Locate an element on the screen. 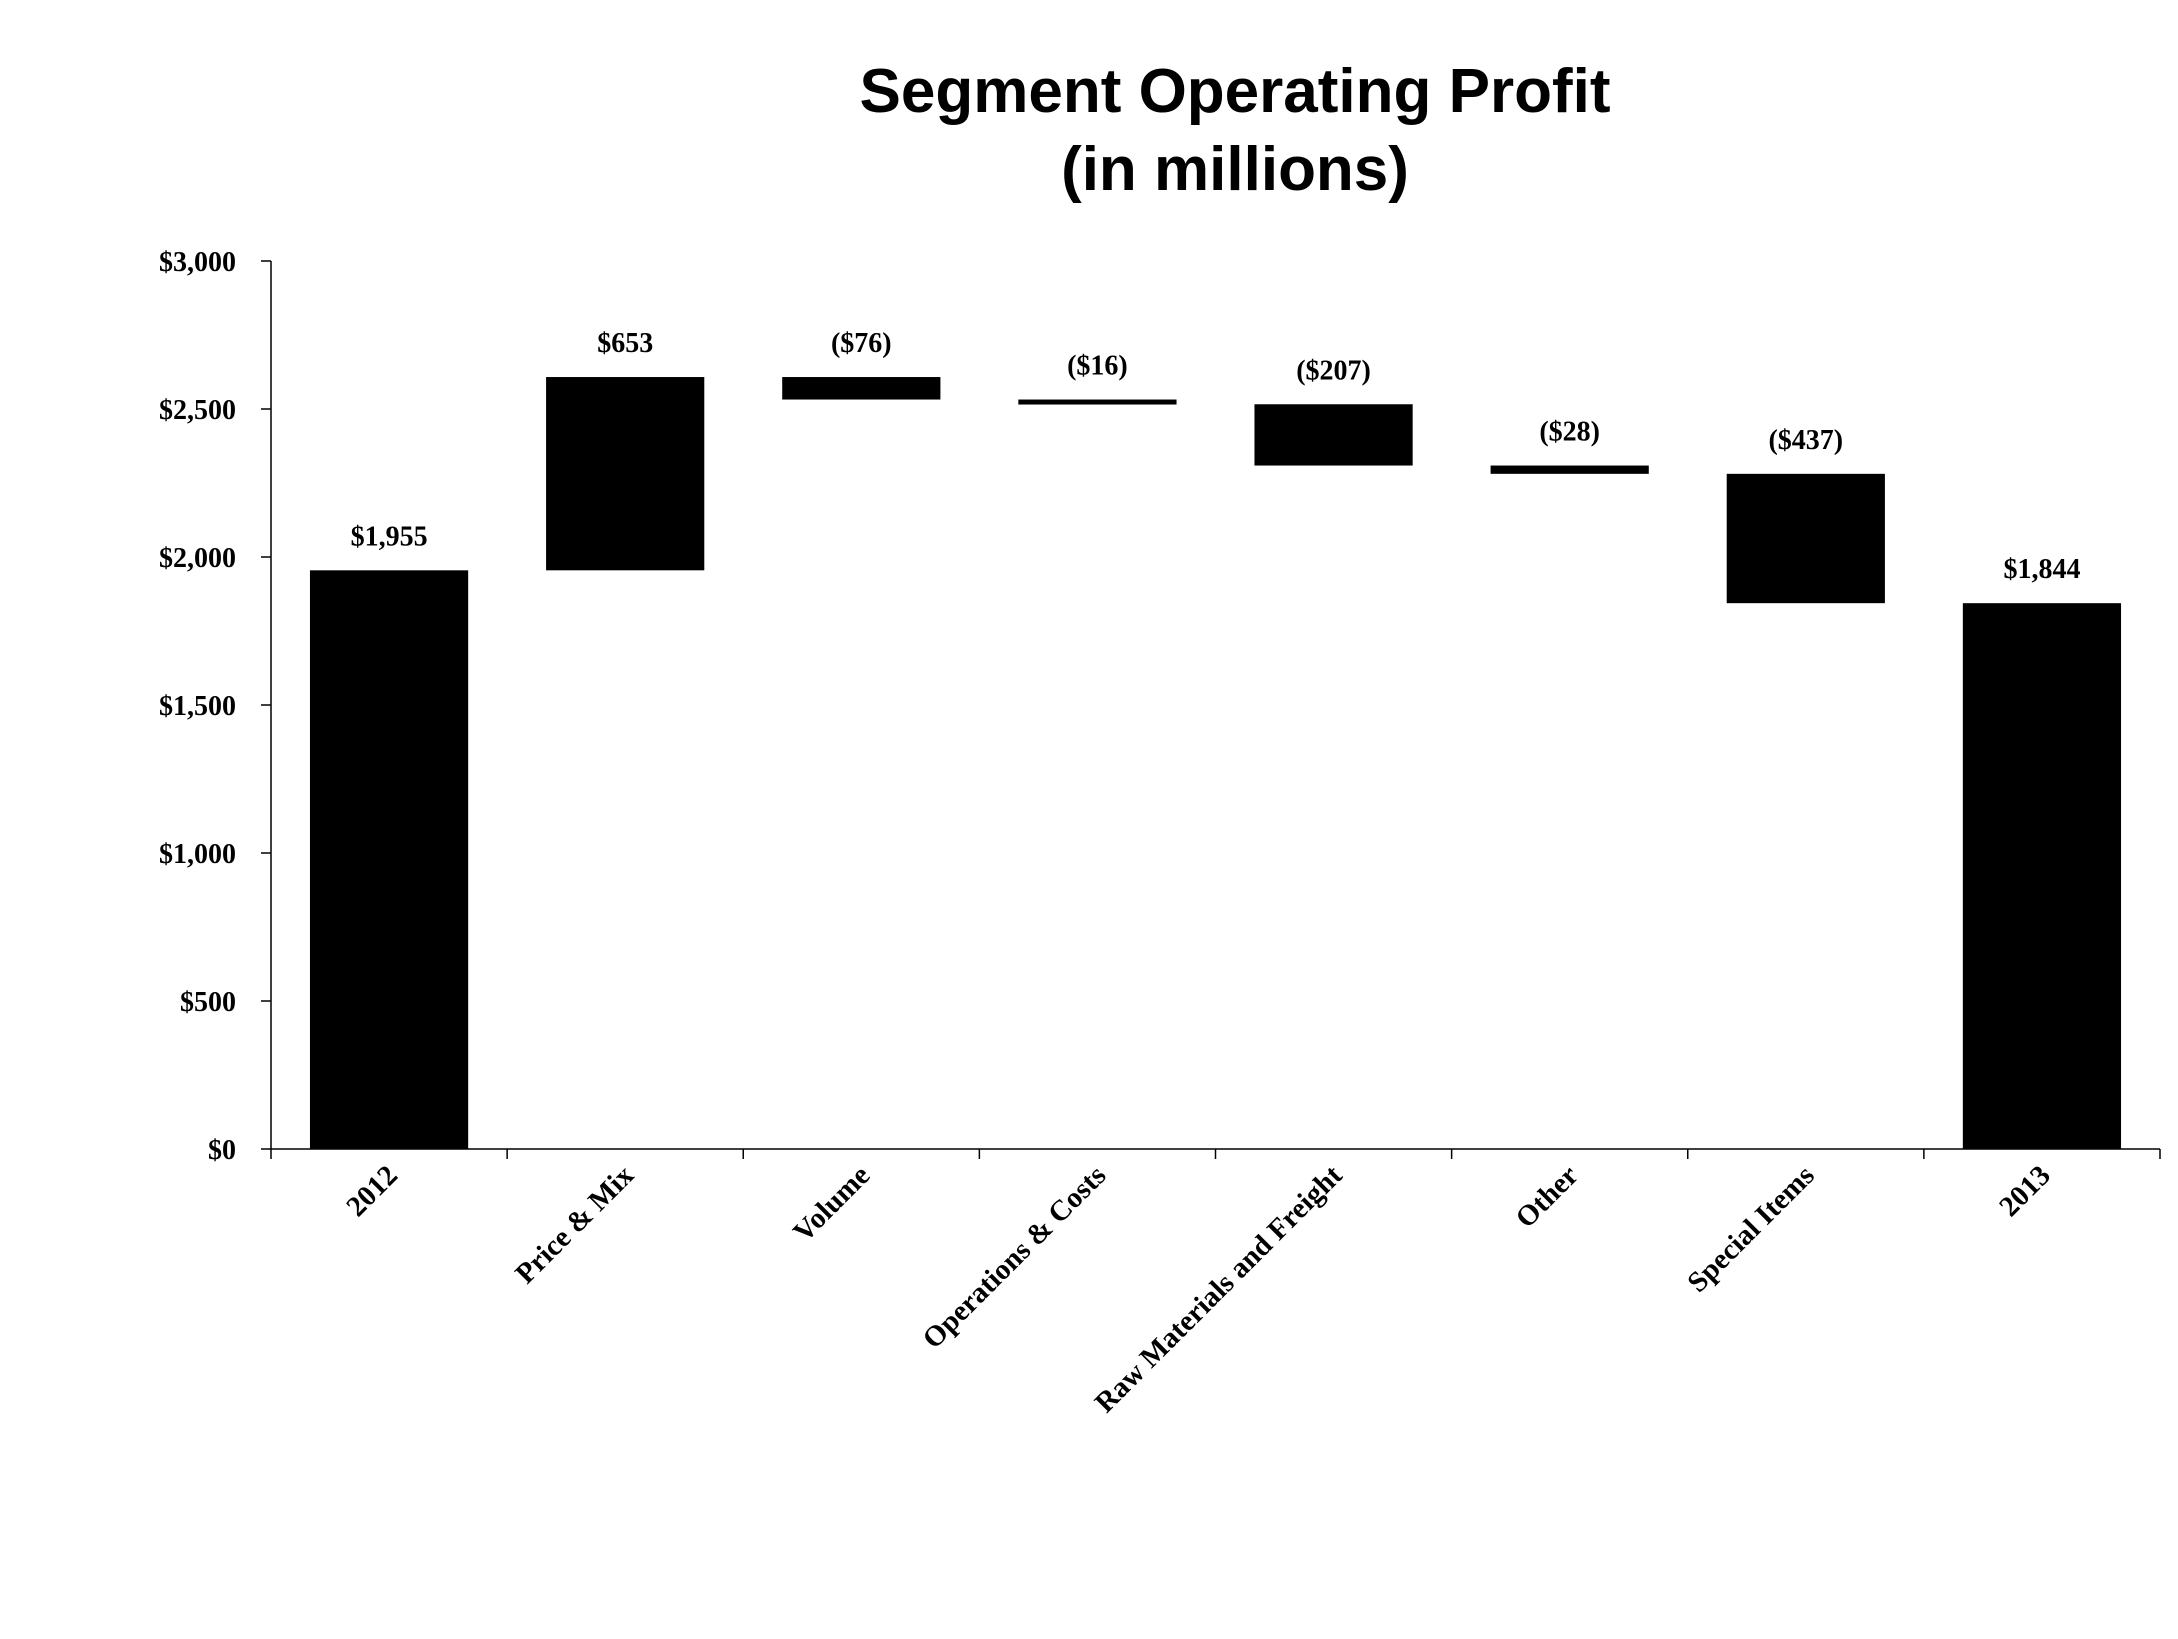 The height and width of the screenshot is (1639, 2178). y-tick-label: $0 is located at coordinates (222, 1150).